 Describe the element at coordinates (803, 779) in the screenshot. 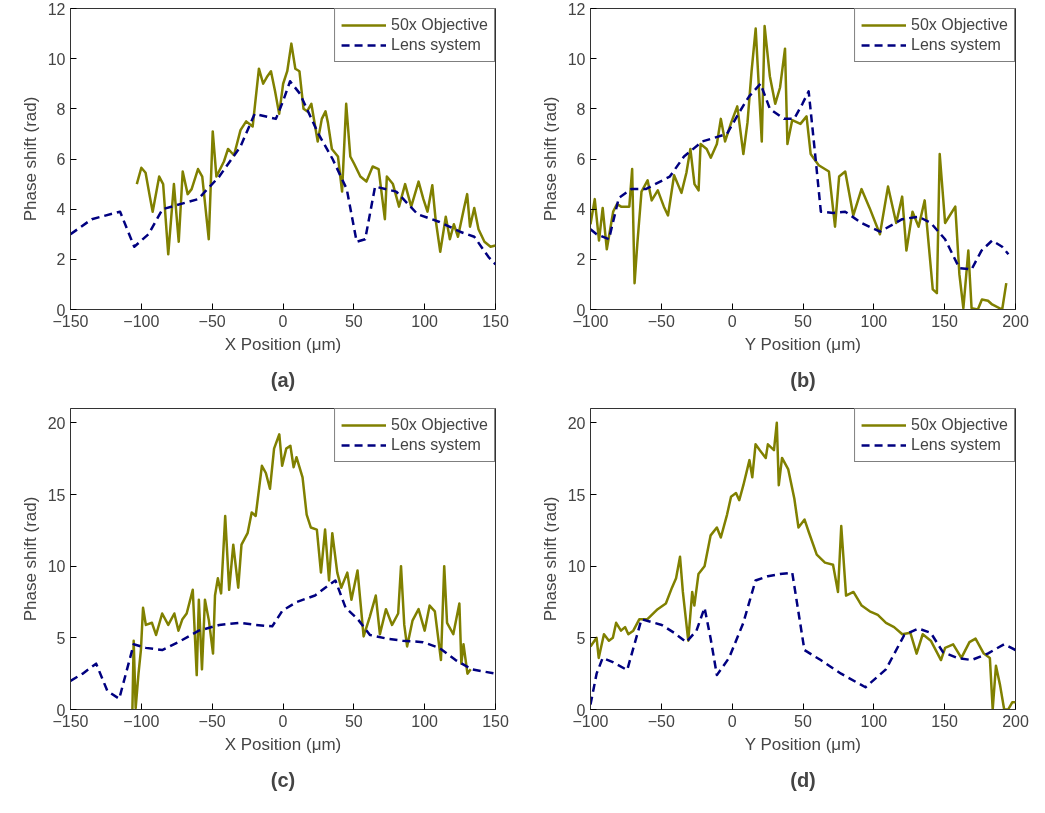

I see `text: (d)` at that location.